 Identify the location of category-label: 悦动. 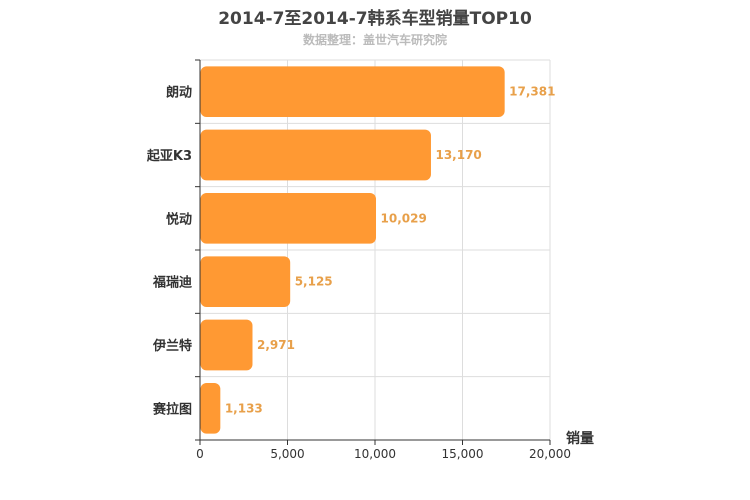
(179, 219).